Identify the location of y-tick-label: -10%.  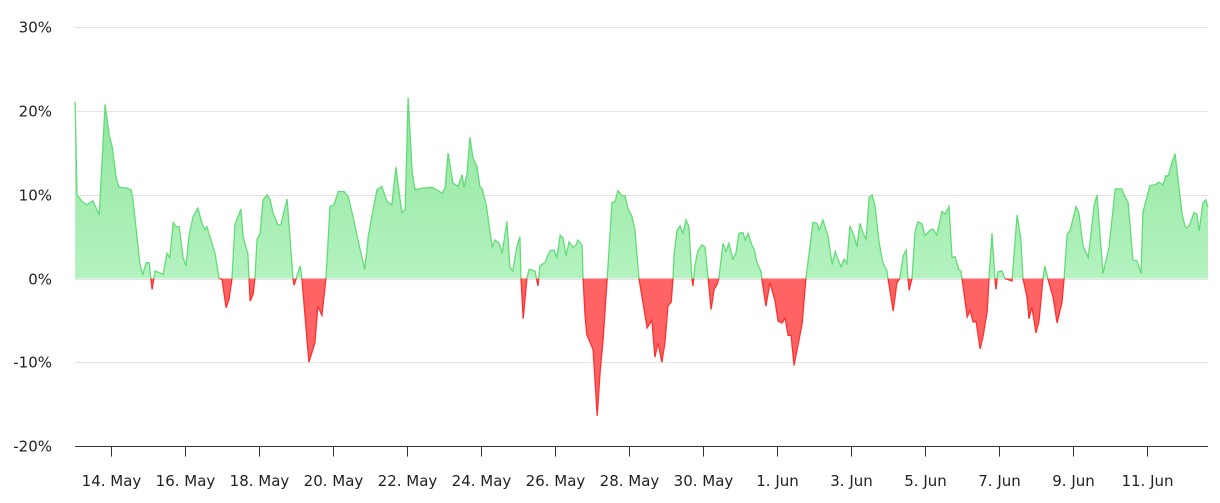
(32, 363).